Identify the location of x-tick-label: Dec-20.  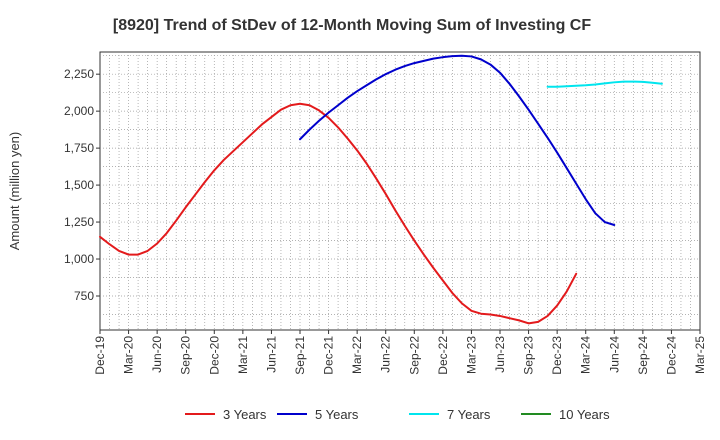
(214, 355).